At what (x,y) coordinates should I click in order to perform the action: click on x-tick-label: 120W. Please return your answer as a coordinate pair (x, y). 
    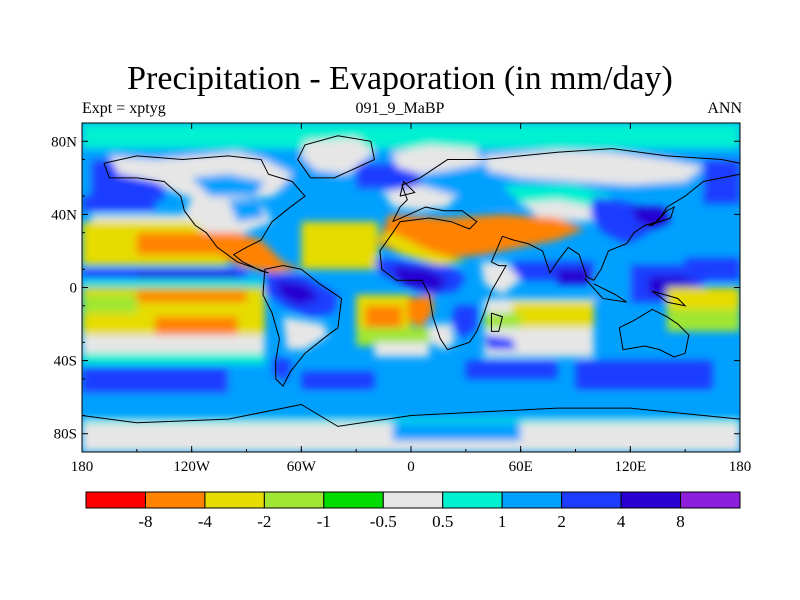
    Looking at the image, I should click on (192, 467).